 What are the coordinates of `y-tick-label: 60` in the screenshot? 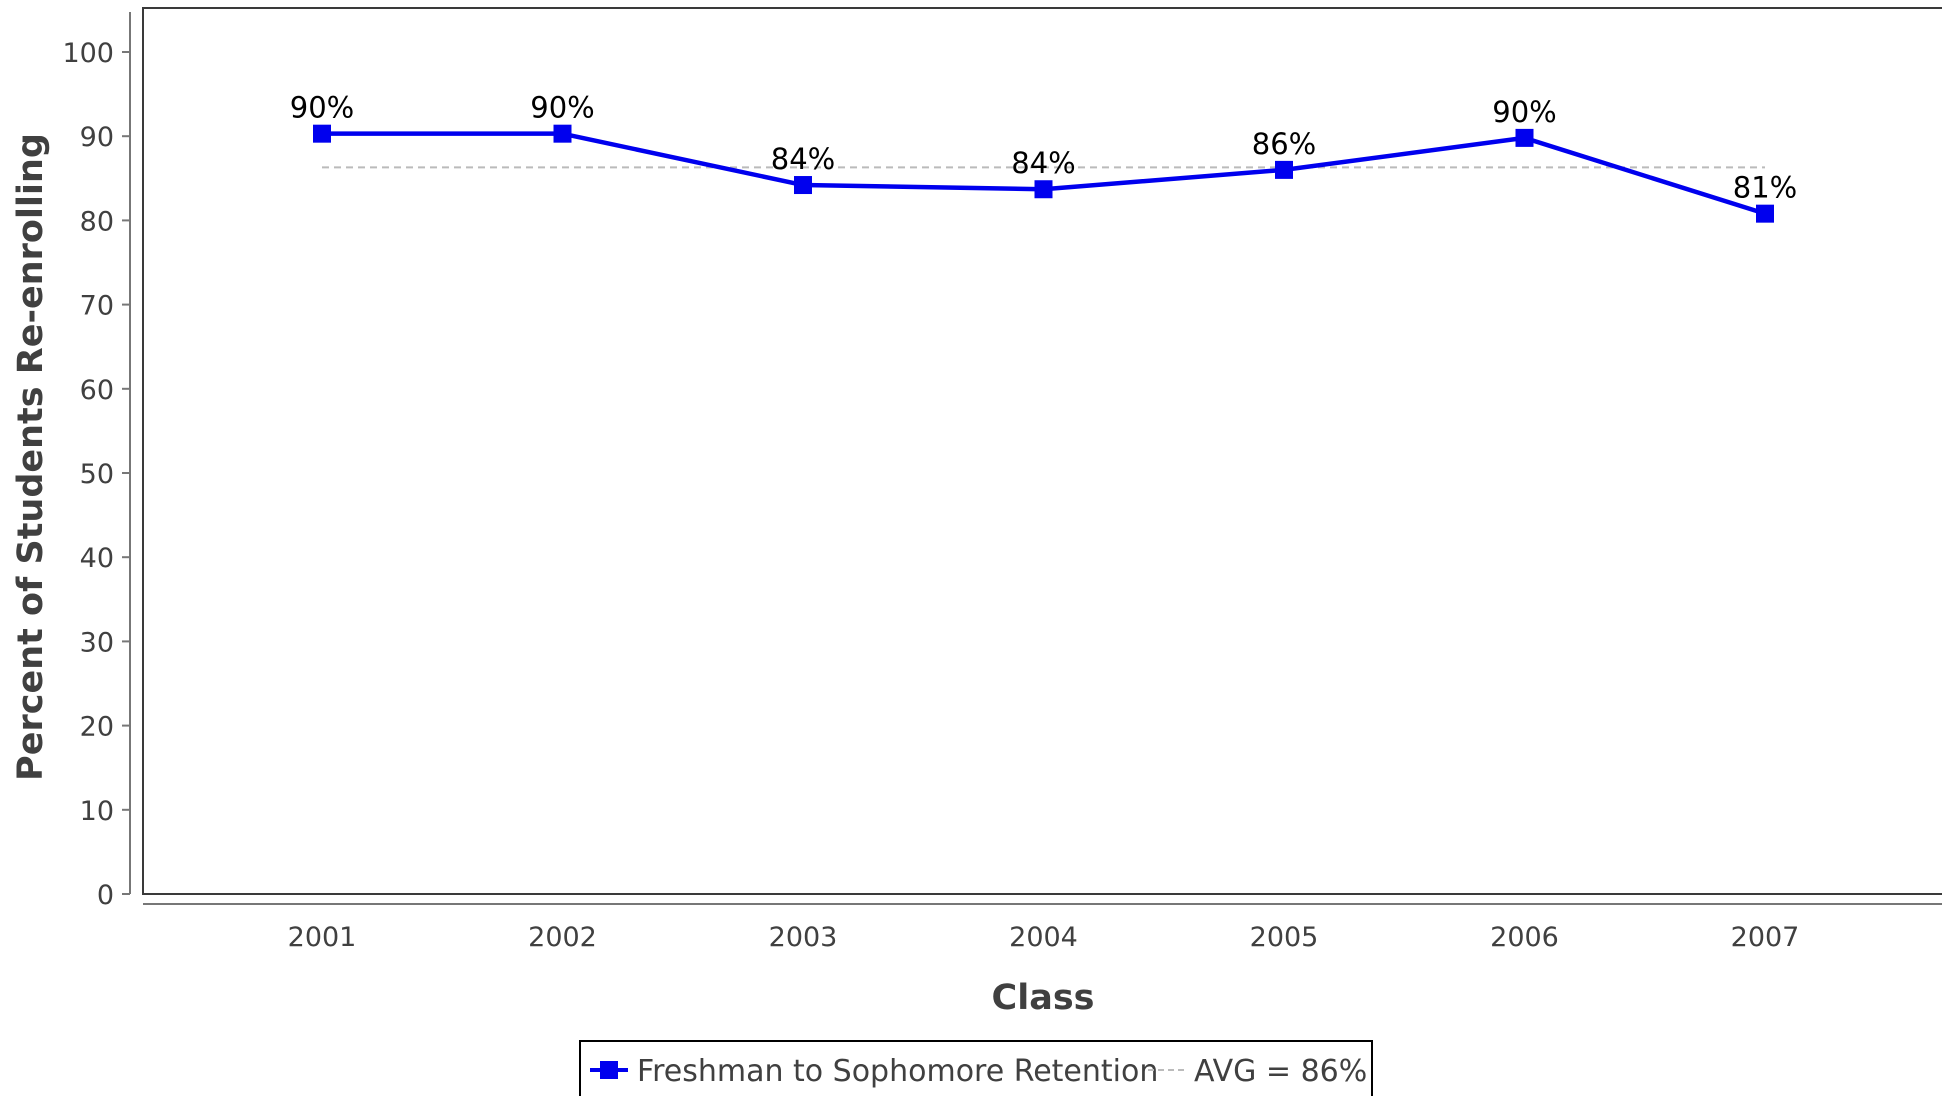 It's located at (97, 390).